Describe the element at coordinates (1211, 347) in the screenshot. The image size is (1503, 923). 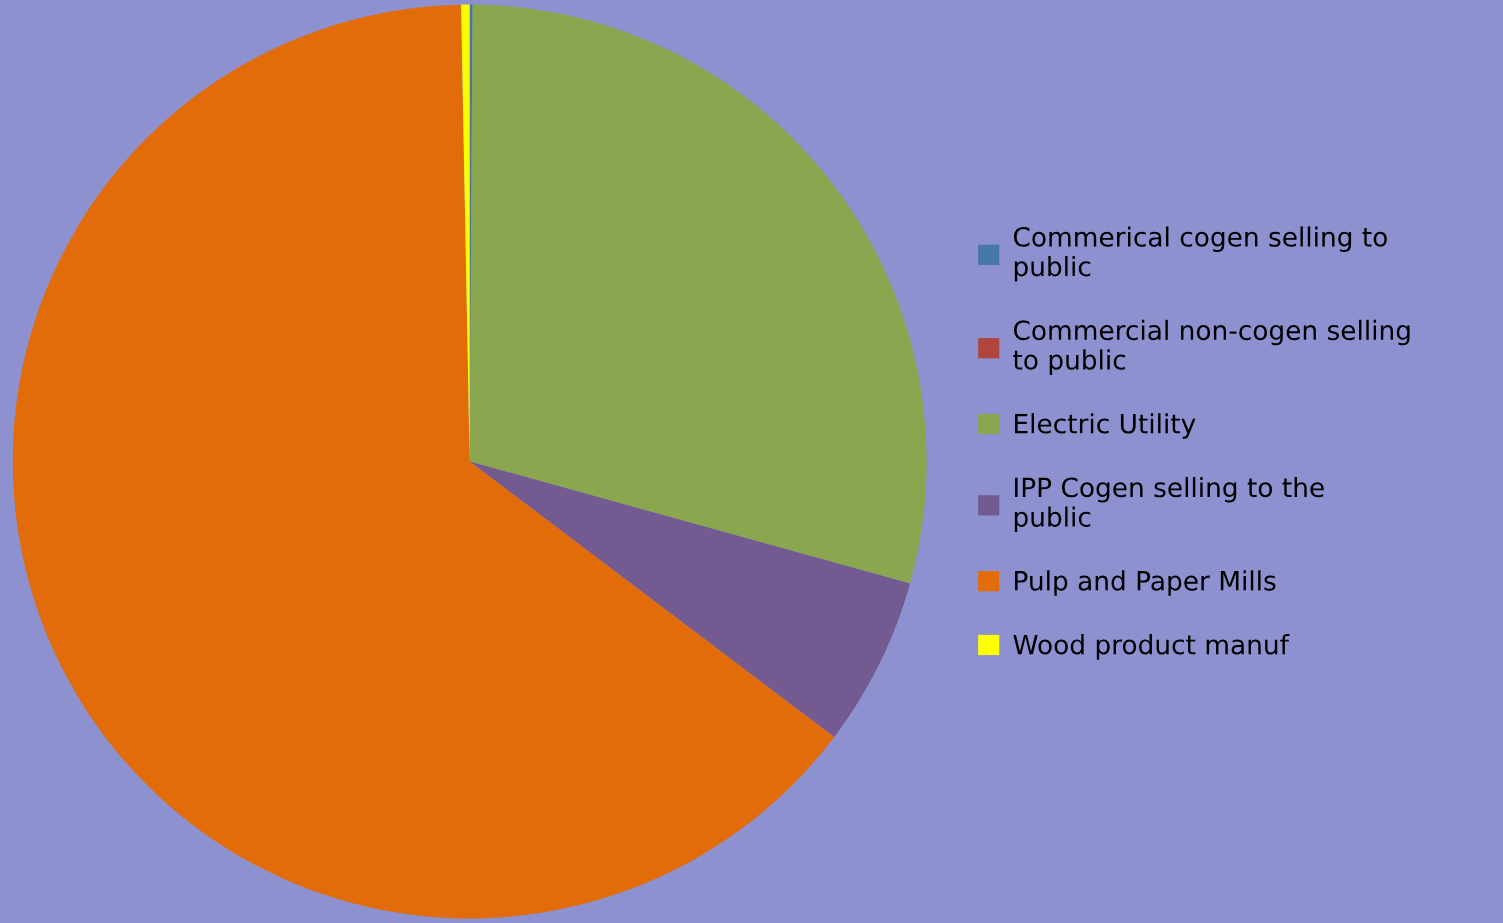
I see `legend-label: Commercial non-cogen selling to public` at that location.